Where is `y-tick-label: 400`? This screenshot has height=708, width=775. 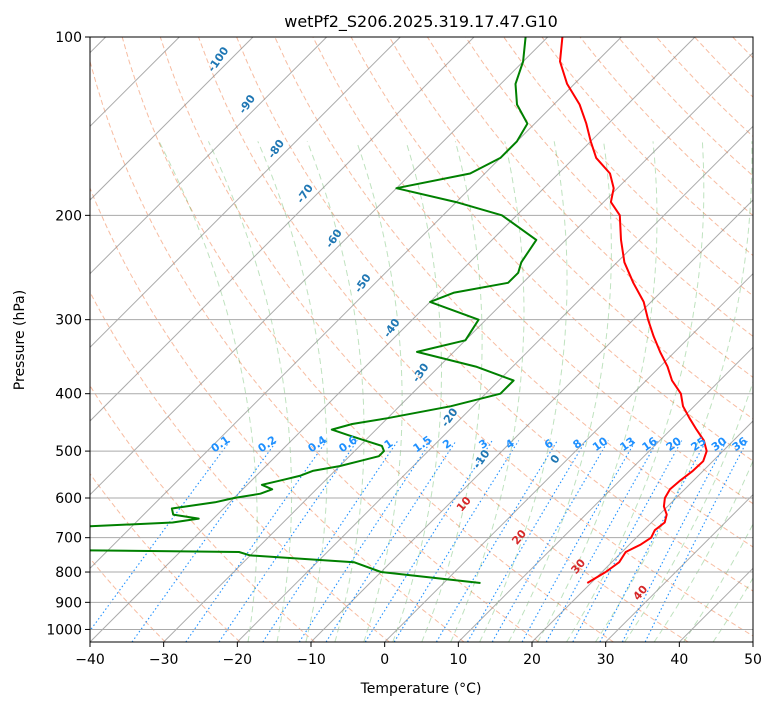 y-tick-label: 400 is located at coordinates (68, 395).